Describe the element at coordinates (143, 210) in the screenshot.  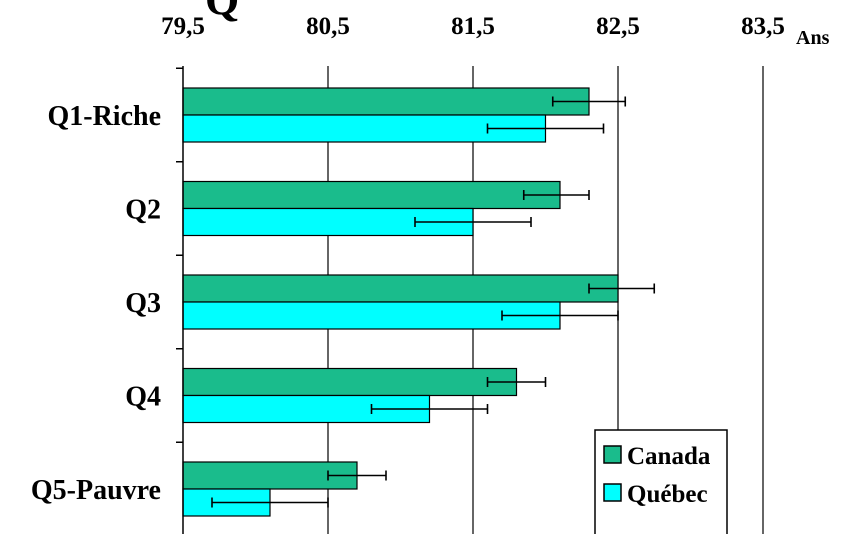
I see `category-label: Q2` at that location.